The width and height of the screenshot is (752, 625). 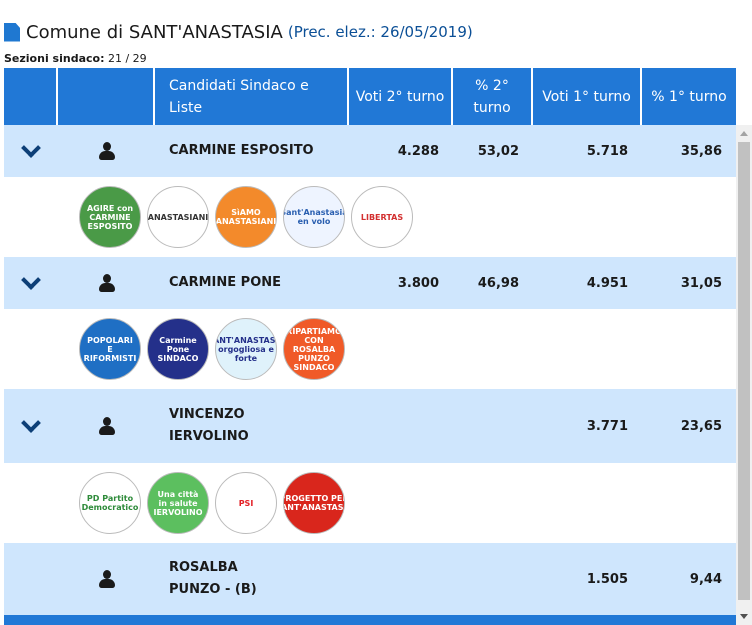 What do you see at coordinates (382, 217) in the screenshot?
I see `party-logo: LIBERTAS` at bounding box center [382, 217].